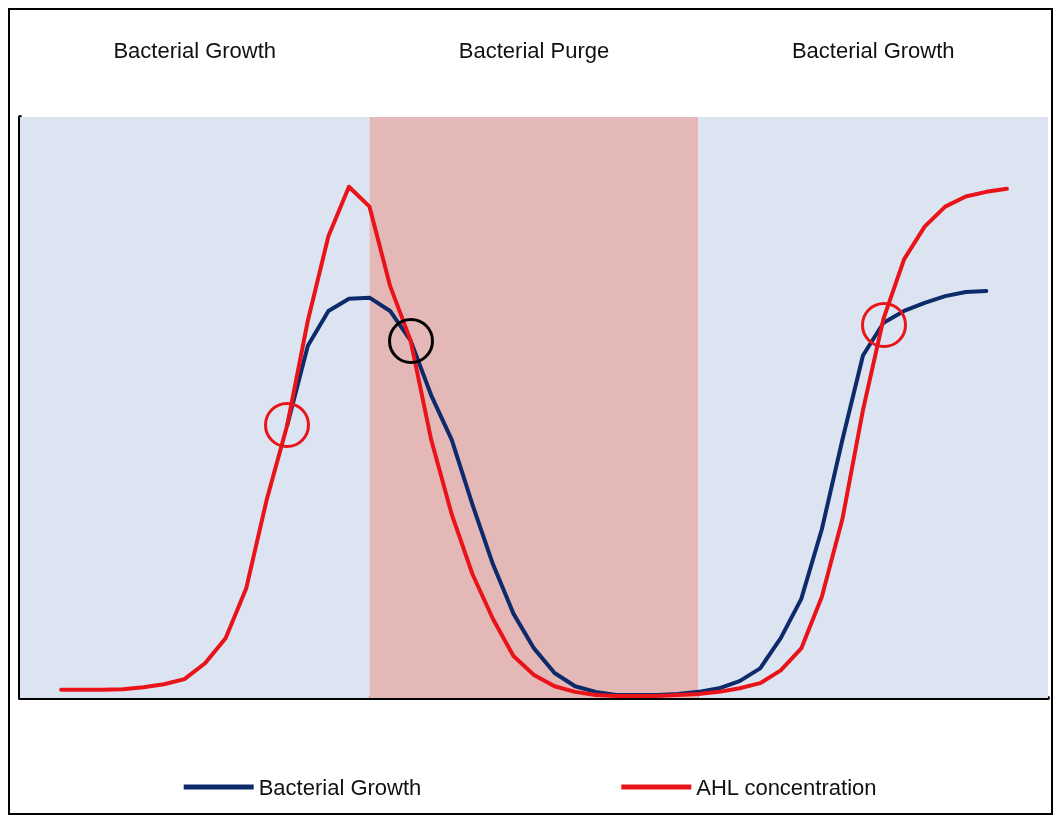 This screenshot has height=823, width=1061. What do you see at coordinates (340, 787) in the screenshot?
I see `legend-label: Bacterial Growth` at bounding box center [340, 787].